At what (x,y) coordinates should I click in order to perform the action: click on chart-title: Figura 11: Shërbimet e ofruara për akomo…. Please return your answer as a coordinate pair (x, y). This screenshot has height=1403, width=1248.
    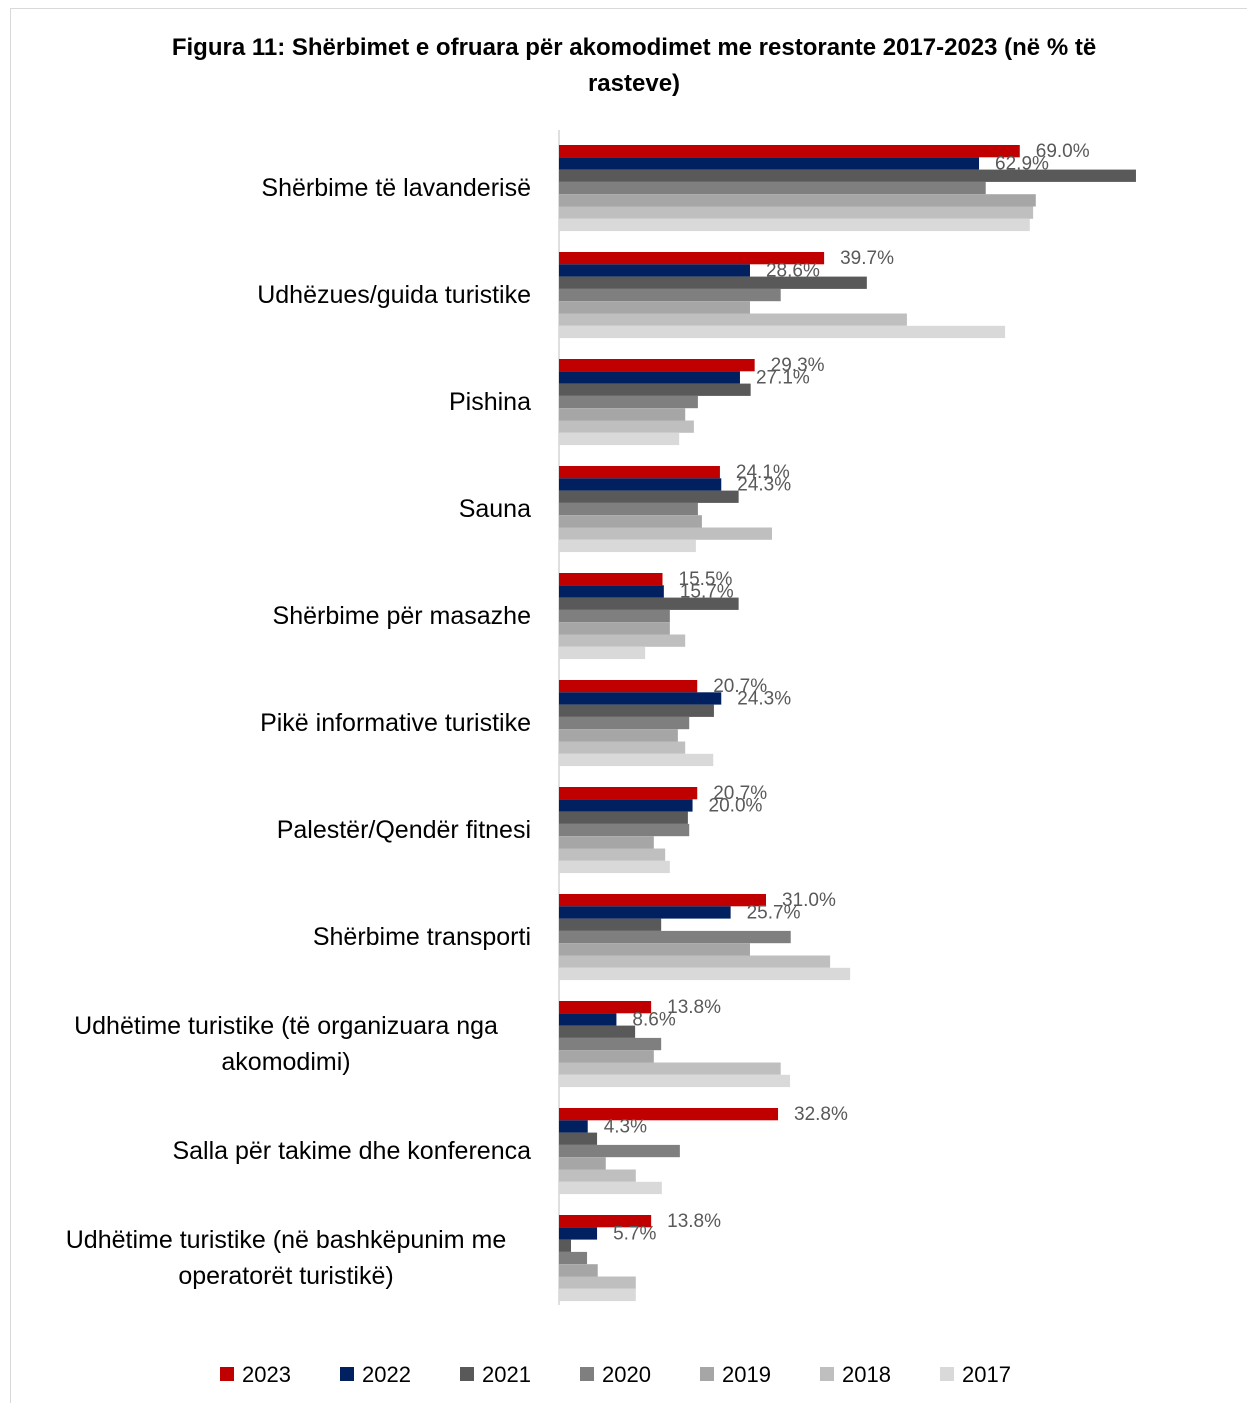
    Looking at the image, I should click on (634, 65).